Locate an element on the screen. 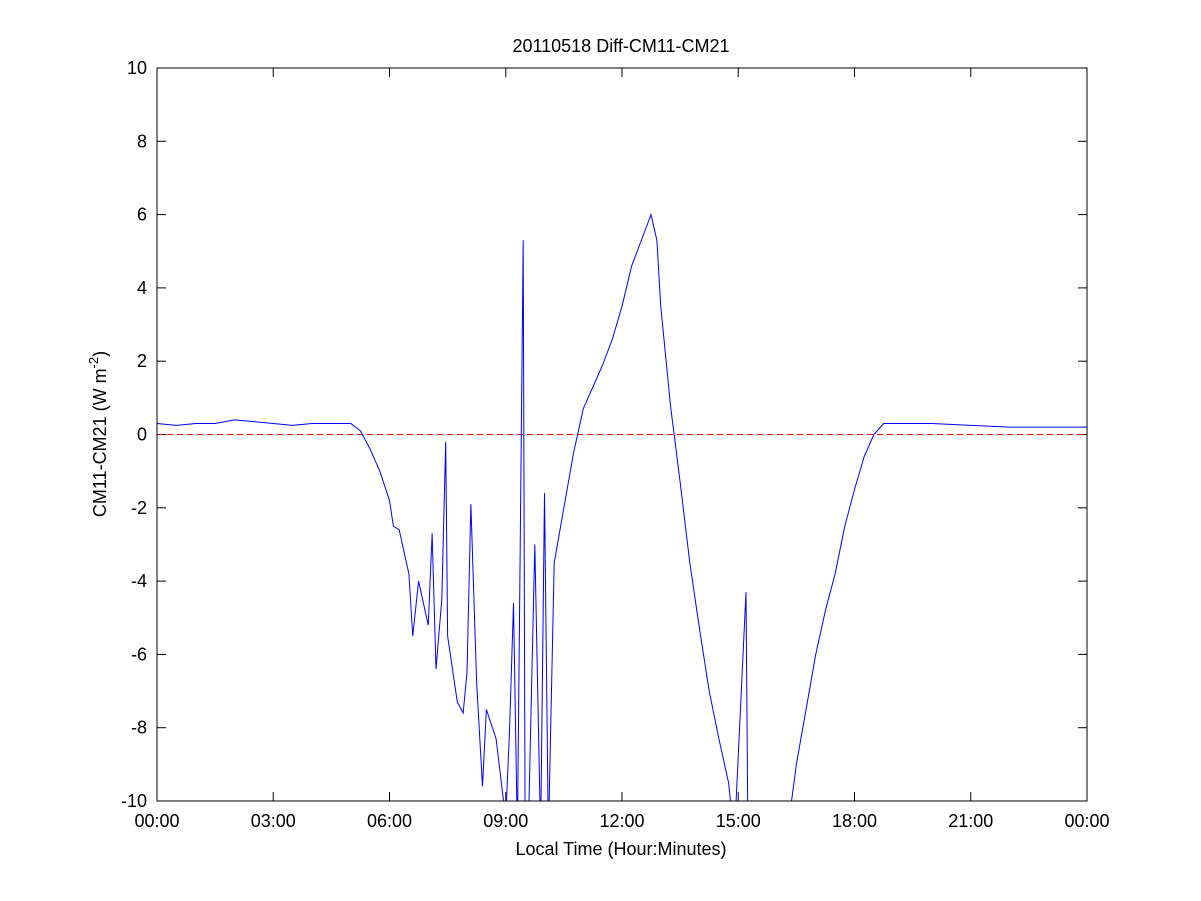  y-tick-label: 4 is located at coordinates (142, 288).